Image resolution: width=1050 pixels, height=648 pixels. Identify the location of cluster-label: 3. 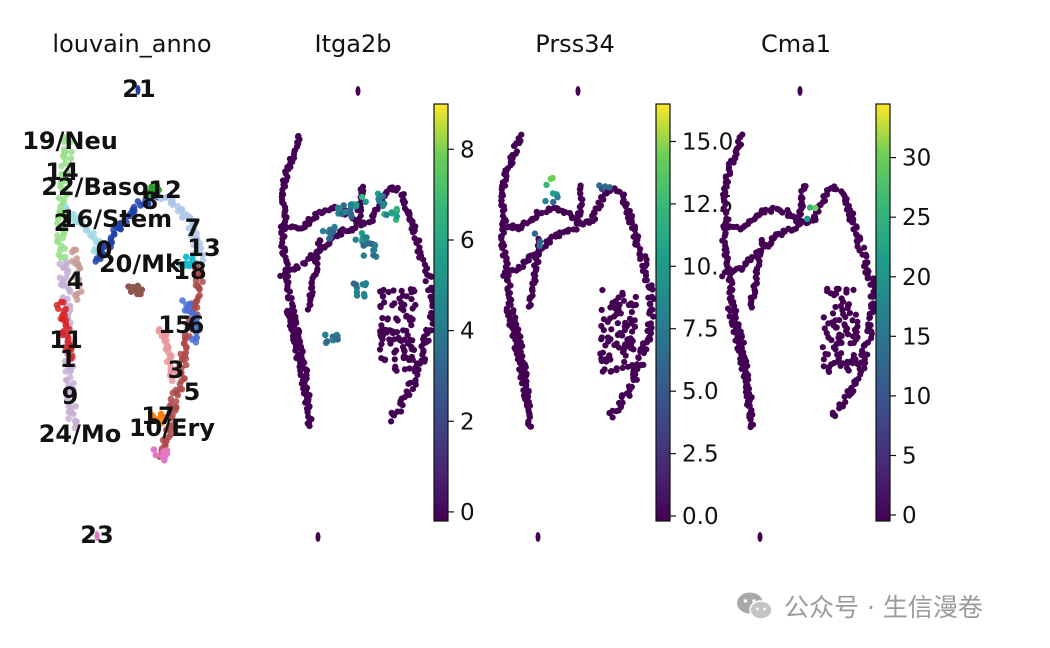
(176, 370).